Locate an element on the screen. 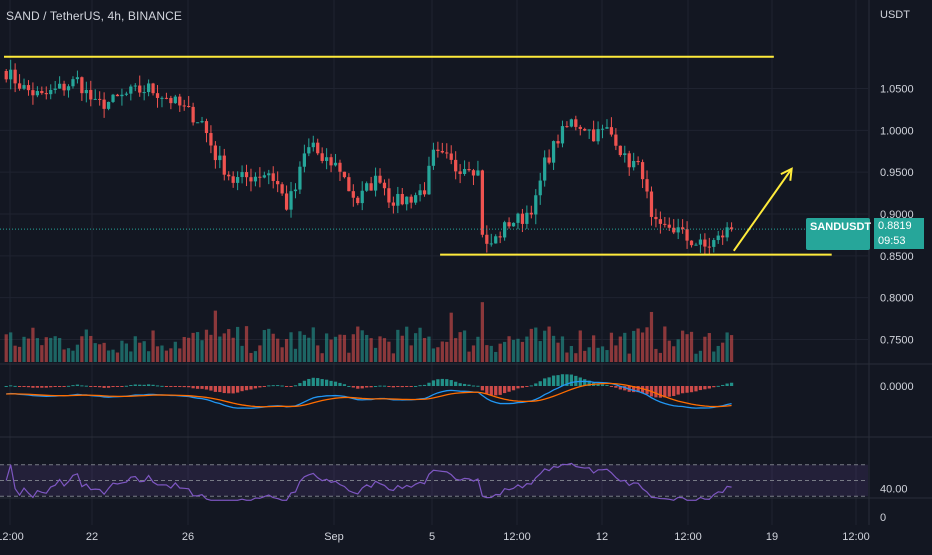 This screenshot has height=555, width=932. y-tick-label: 0.8000 is located at coordinates (897, 299).